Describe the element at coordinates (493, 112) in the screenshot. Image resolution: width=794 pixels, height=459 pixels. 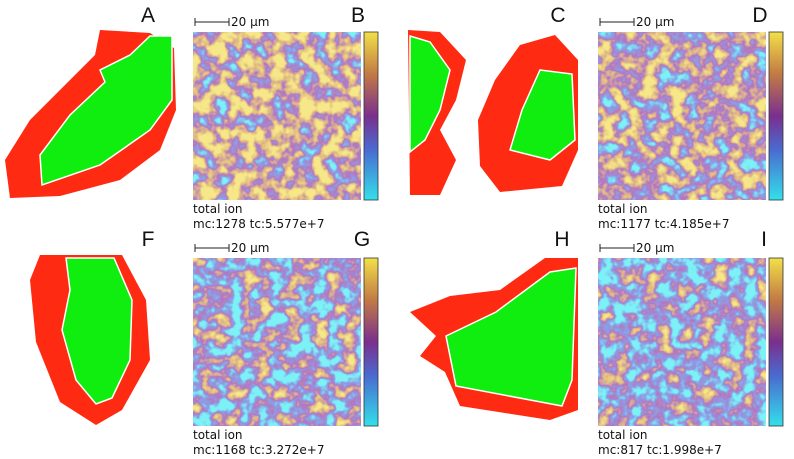
I see `mask-c` at that location.